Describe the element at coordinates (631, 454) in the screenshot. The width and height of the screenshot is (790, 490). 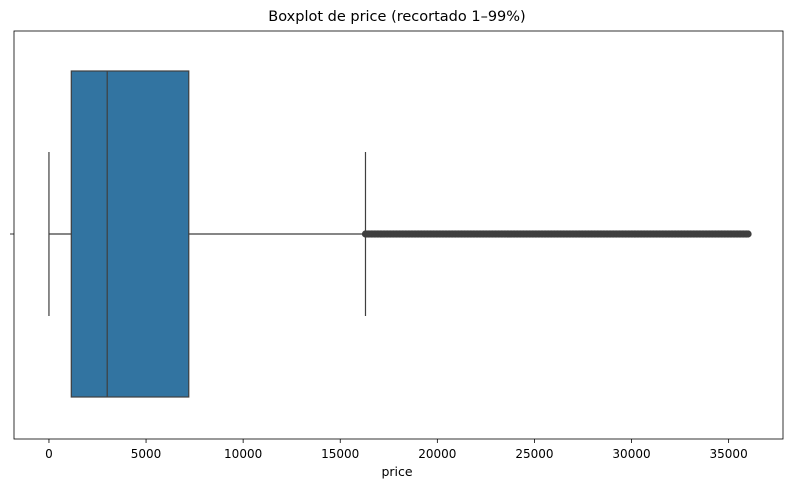
I see `x-tick-label: 30000` at that location.